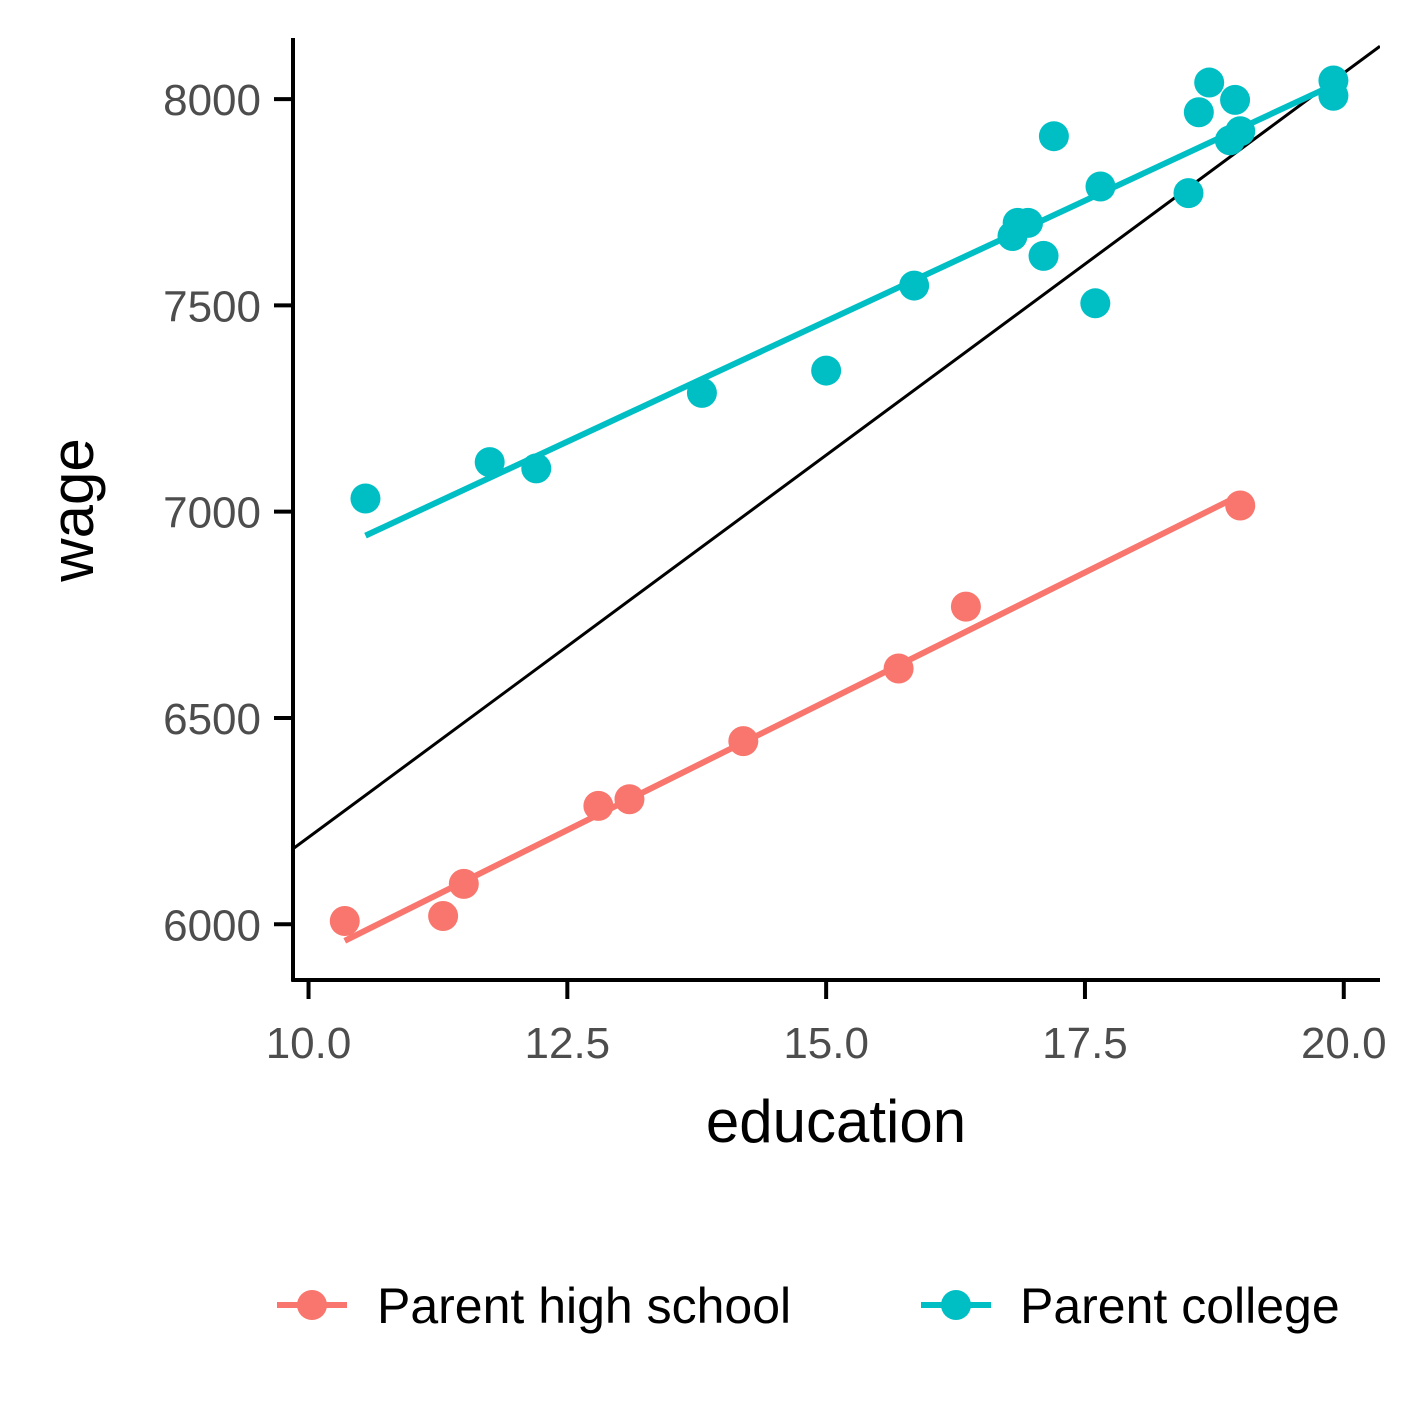 The width and height of the screenshot is (1417, 1417). What do you see at coordinates (836, 1121) in the screenshot?
I see `x-axis-title: education` at bounding box center [836, 1121].